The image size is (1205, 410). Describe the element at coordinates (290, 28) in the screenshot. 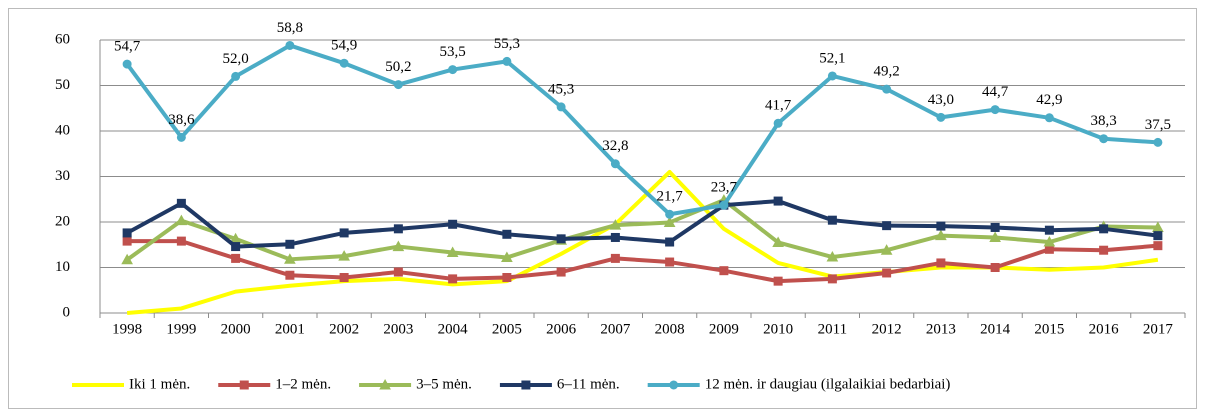

I see `data-label: 58,8` at that location.